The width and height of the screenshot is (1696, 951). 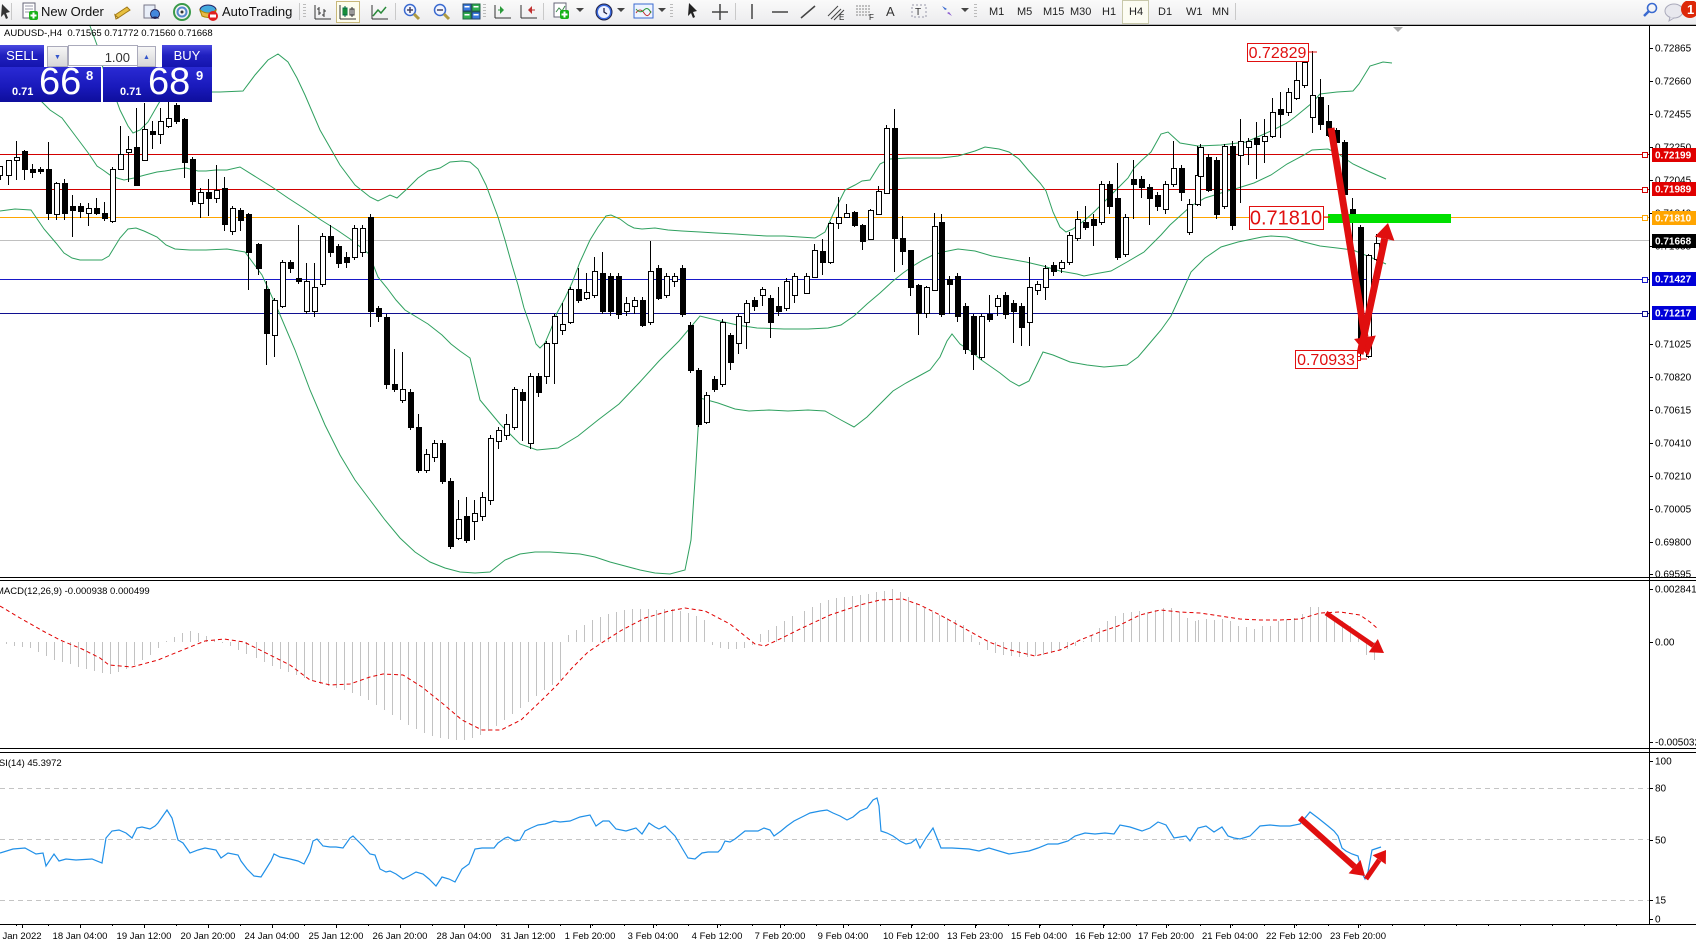 What do you see at coordinates (1673, 378) in the screenshot?
I see `svg-text: 0.70820` at bounding box center [1673, 378].